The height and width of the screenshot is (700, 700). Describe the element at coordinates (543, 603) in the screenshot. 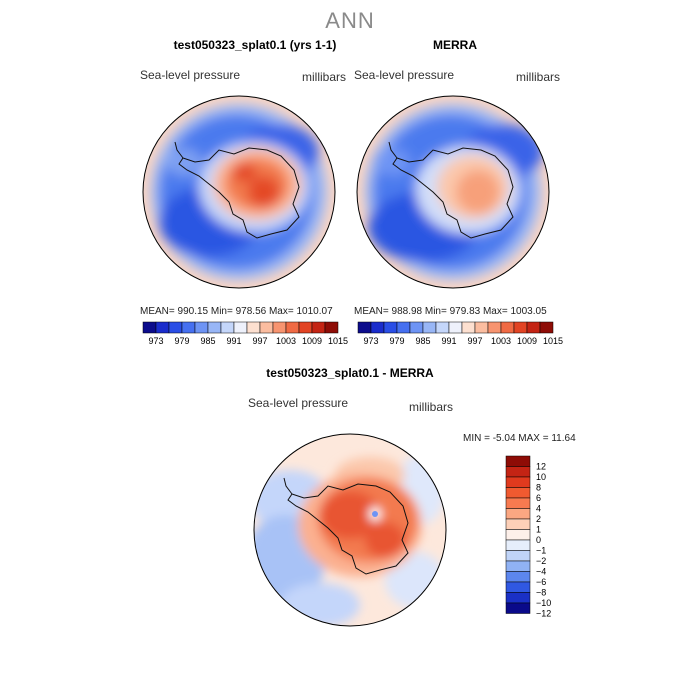

I see `colorbar-3-tick-label: −10` at that location.